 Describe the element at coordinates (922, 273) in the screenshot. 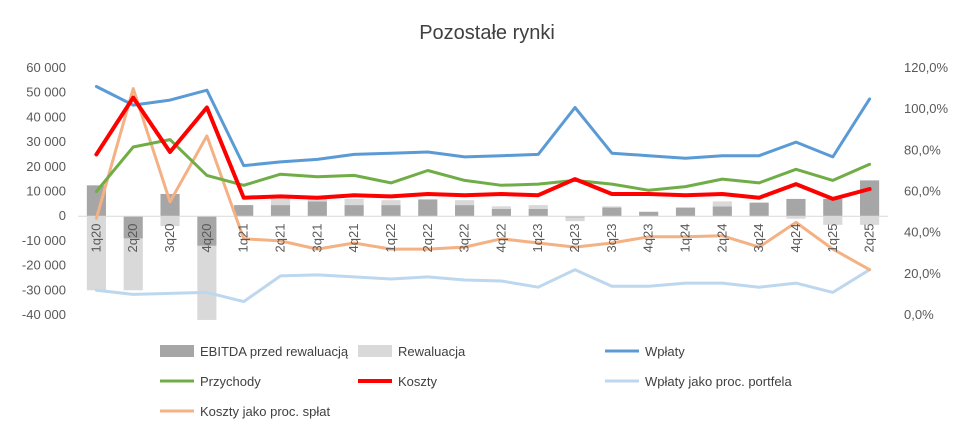

I see `right-axis-tick-label: 20,0%` at that location.